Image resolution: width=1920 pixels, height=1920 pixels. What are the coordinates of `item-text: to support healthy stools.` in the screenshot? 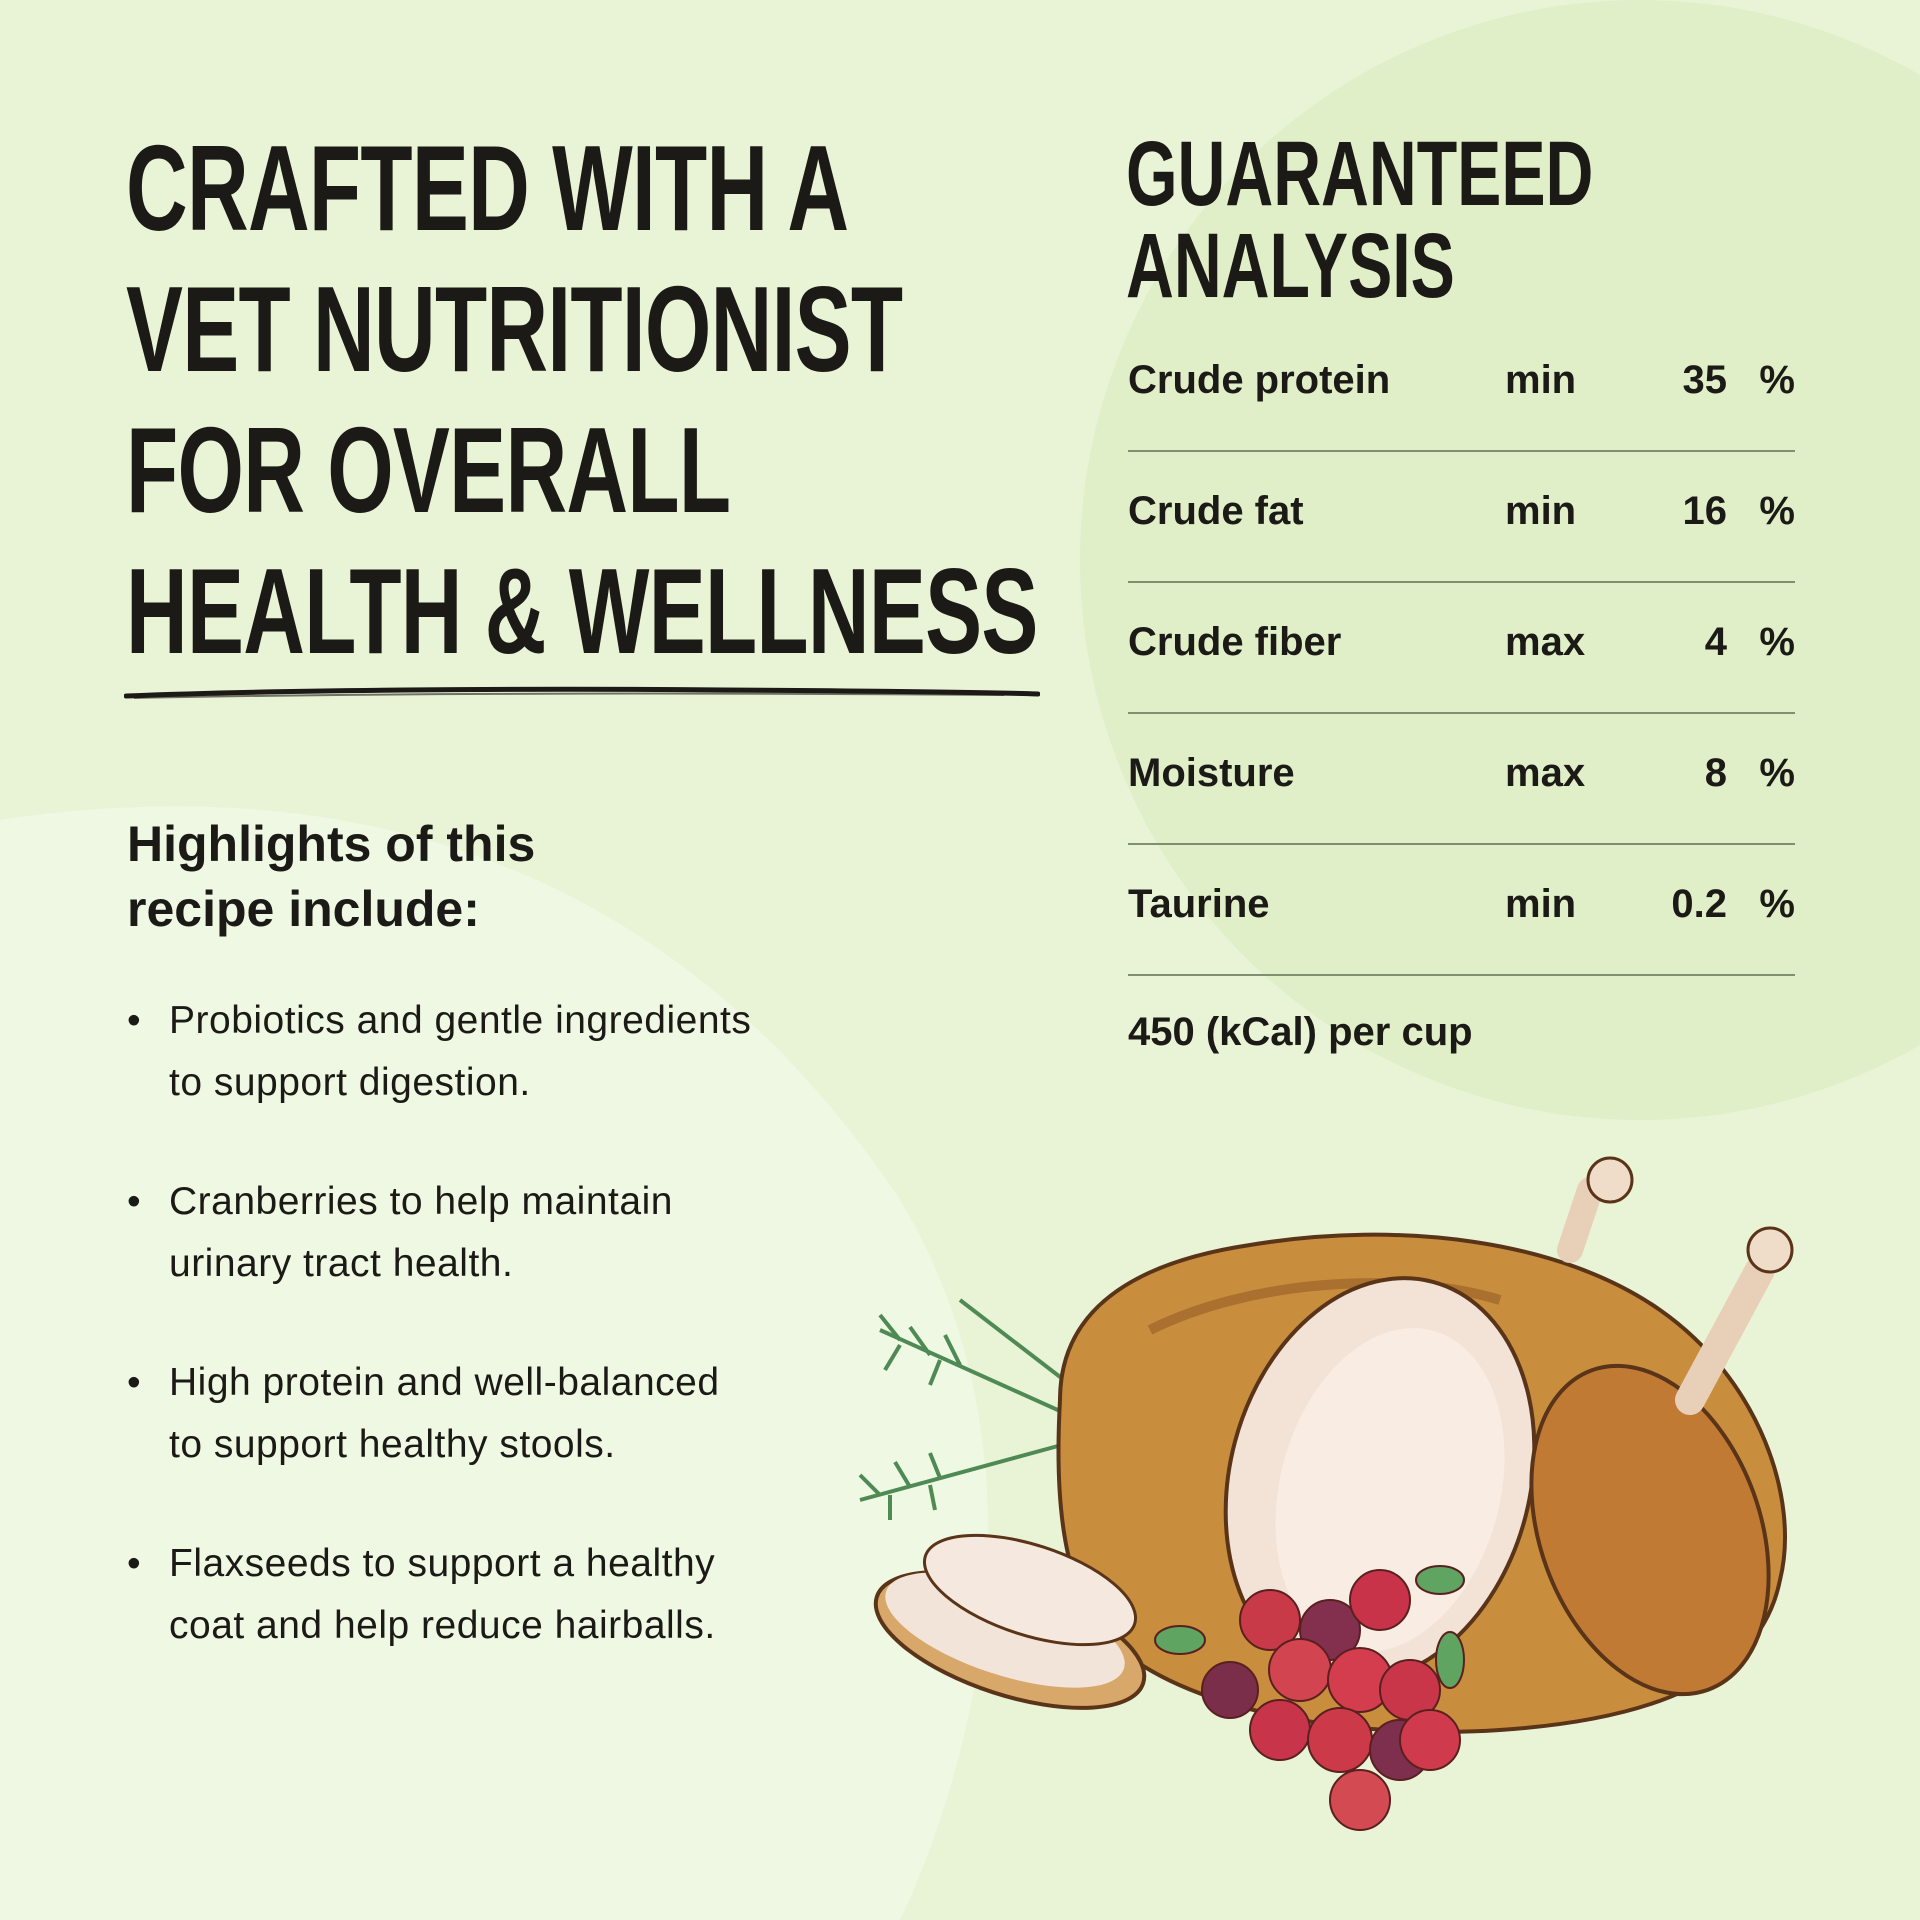 It's located at (392, 1444).